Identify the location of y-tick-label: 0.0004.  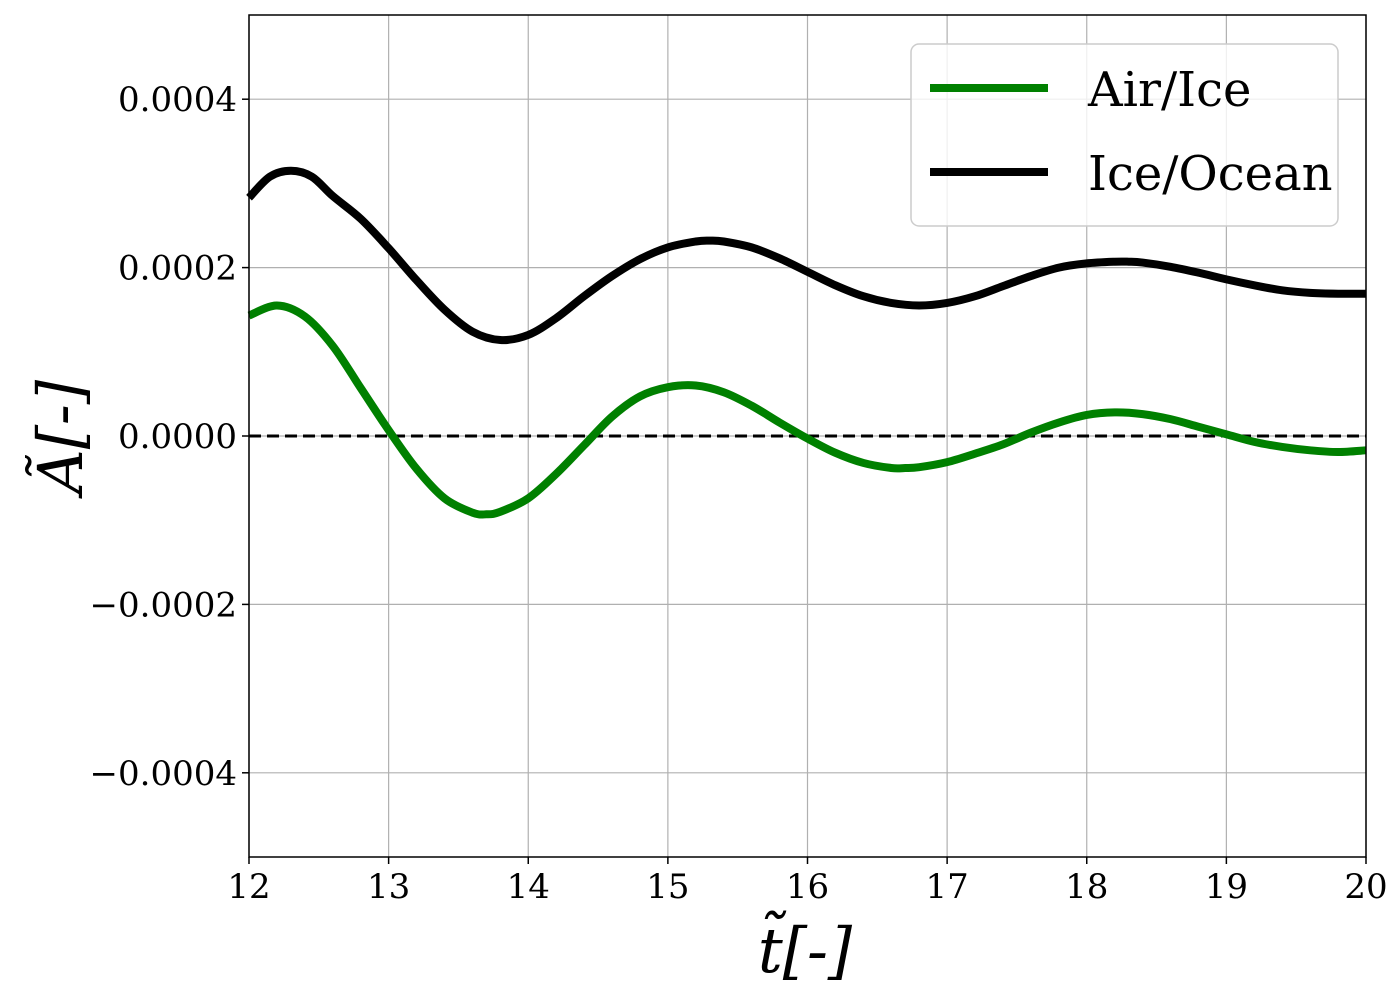
(177, 100).